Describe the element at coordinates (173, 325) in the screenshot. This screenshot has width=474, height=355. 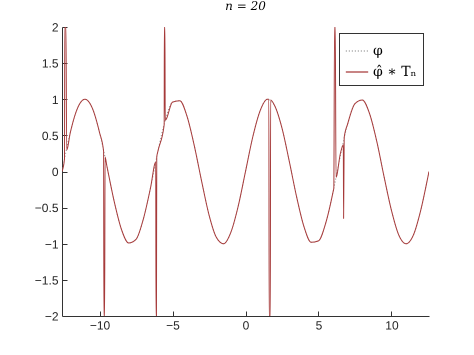
I see `x-tick-label: −5` at that location.